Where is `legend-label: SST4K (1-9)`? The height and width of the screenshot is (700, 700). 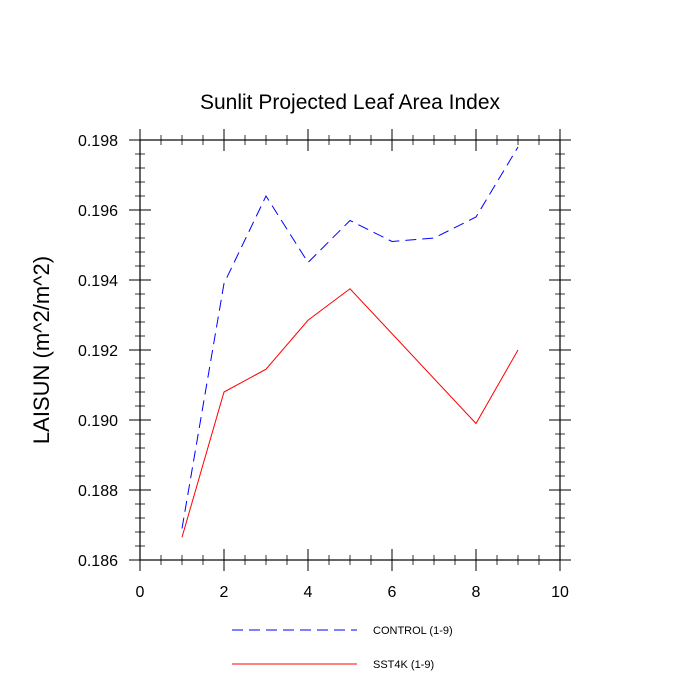 legend-label: SST4K (1-9) is located at coordinates (403, 665).